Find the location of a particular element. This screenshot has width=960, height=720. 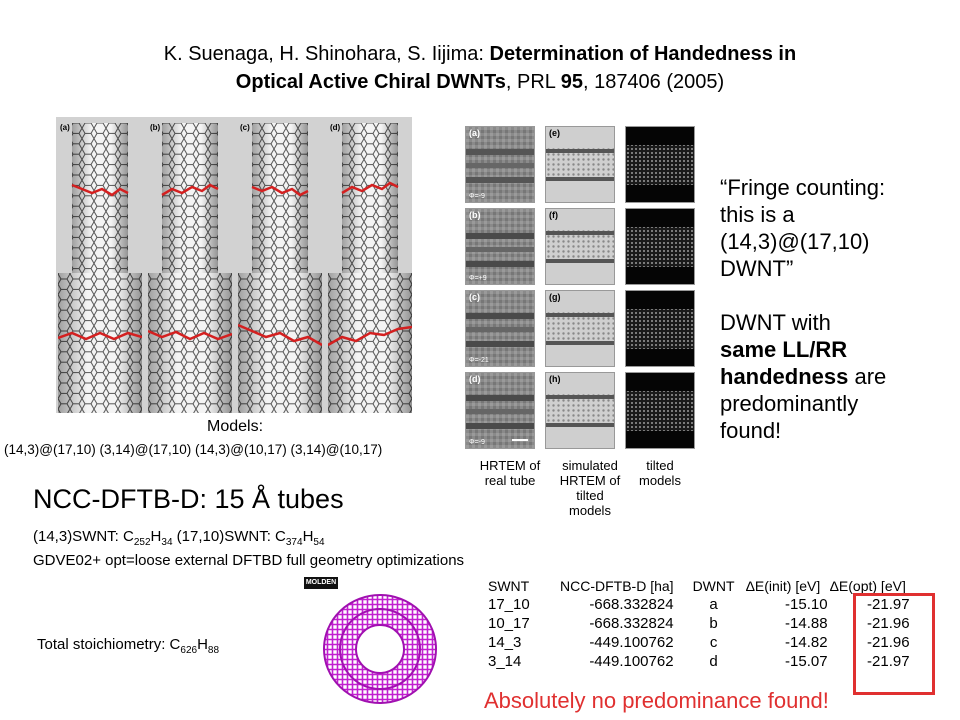

finding-line-5: found! is located at coordinates (751, 430).